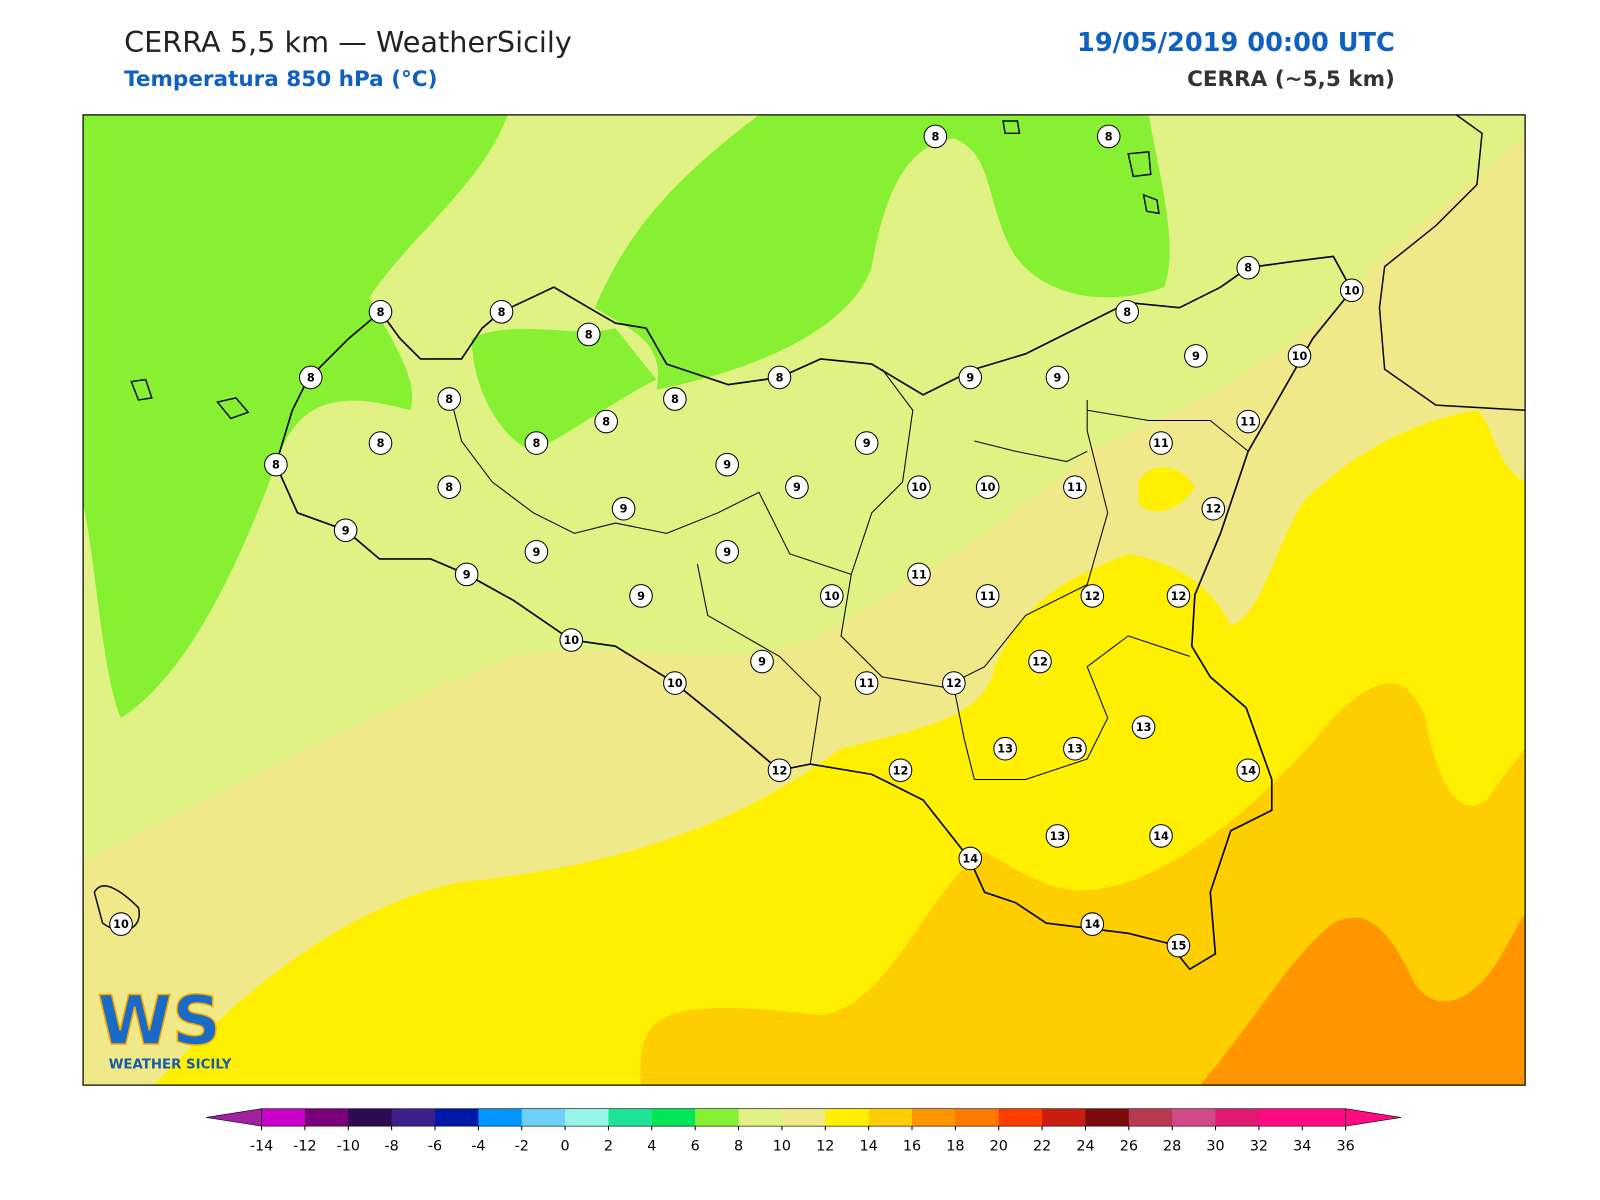  I want to click on colorbar-tick-label: 2, so click(608, 1147).